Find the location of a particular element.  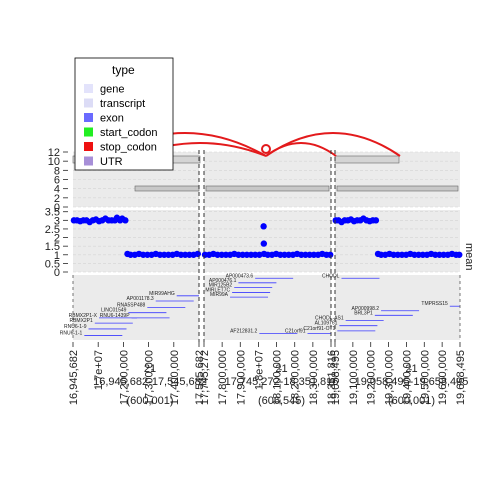

y-tick-label: 0.5 is located at coordinates (52, 264).